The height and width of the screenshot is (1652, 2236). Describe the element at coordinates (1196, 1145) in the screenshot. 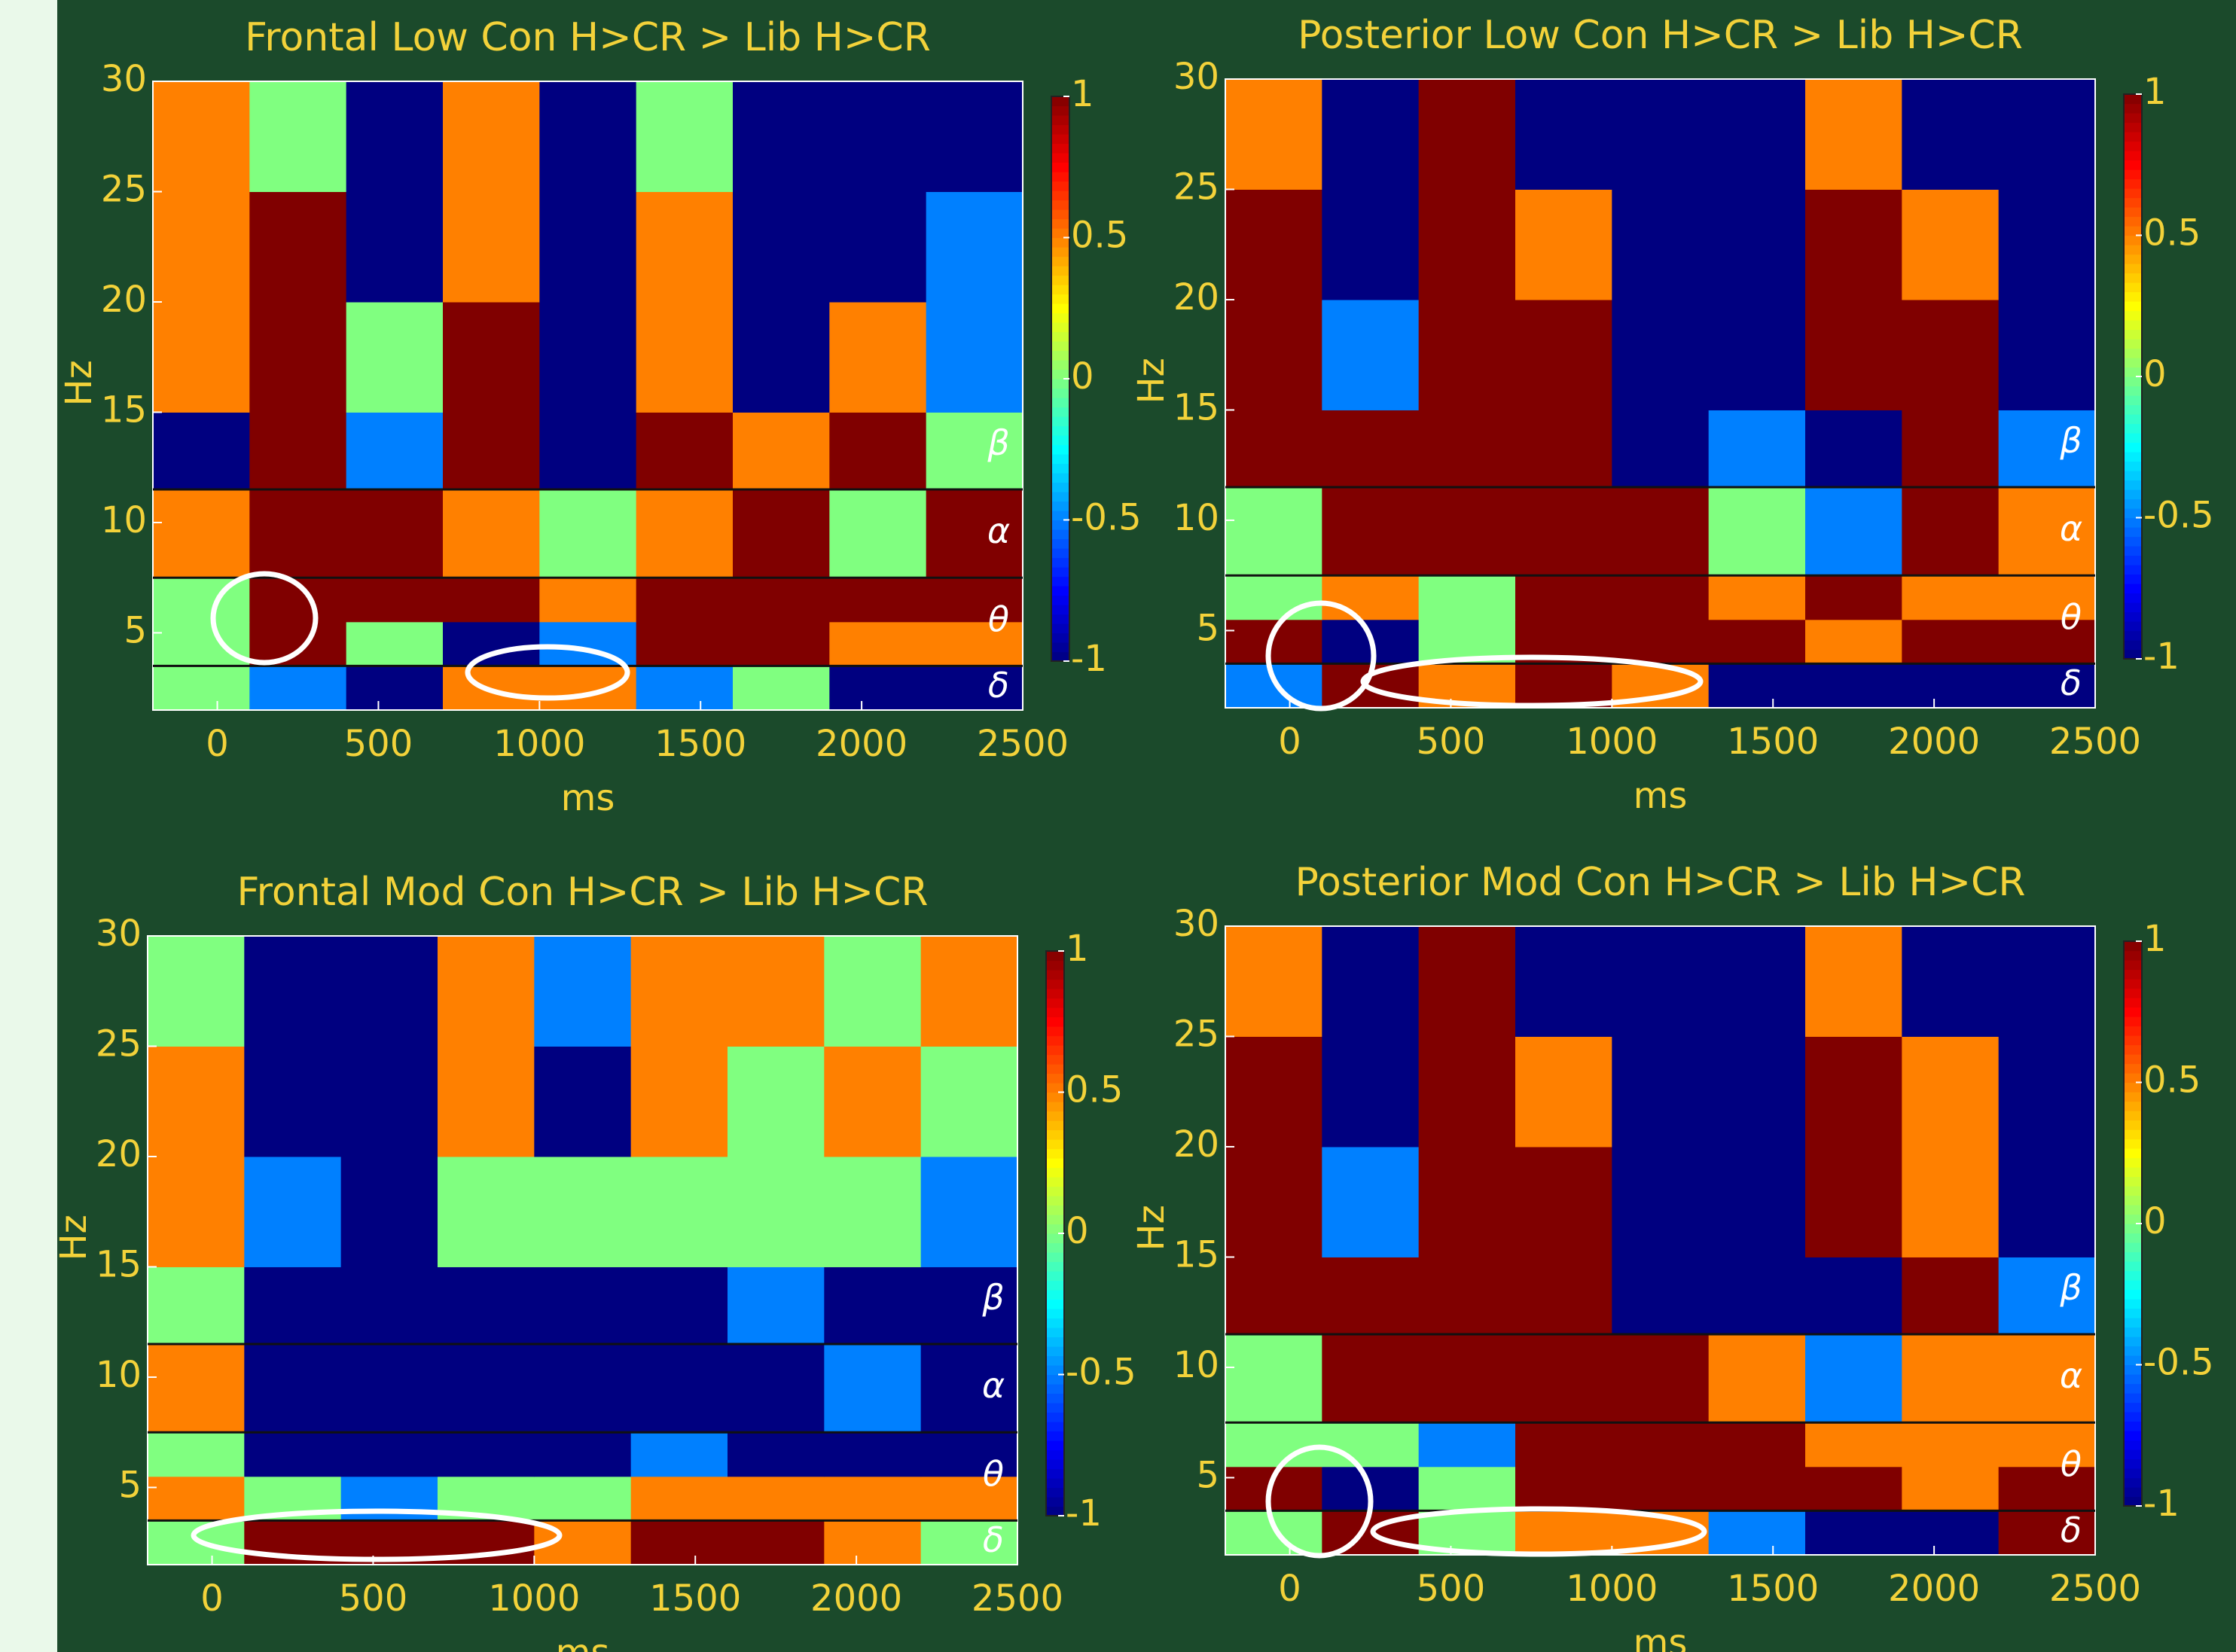

I see `y-tick-label: 20` at that location.